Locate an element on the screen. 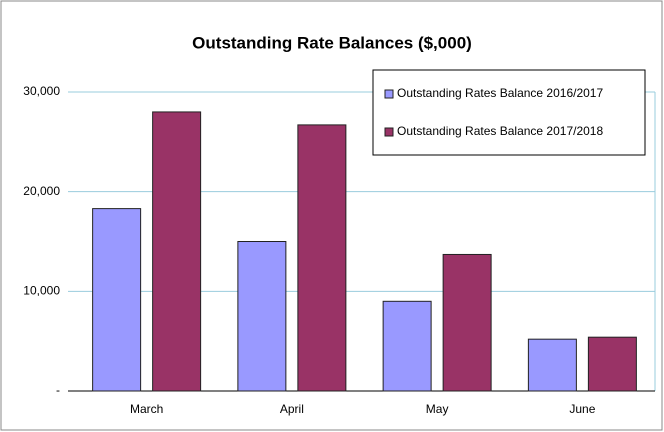 The height and width of the screenshot is (432, 664). x-tick-label: May is located at coordinates (437, 409).